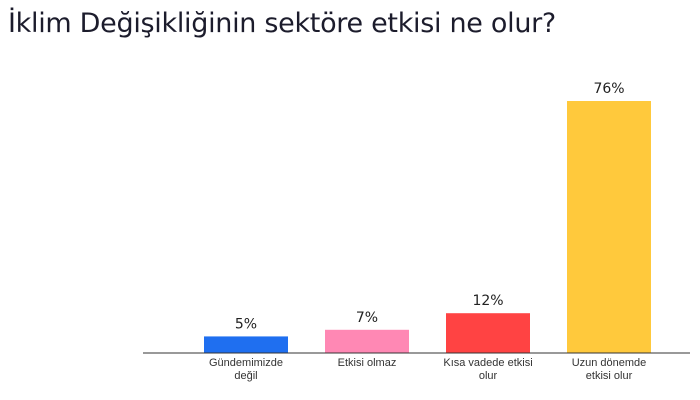 This screenshot has height=400, width=700. What do you see at coordinates (367, 363) in the screenshot?
I see `x-tick-label: Etkisi olmaz` at bounding box center [367, 363].